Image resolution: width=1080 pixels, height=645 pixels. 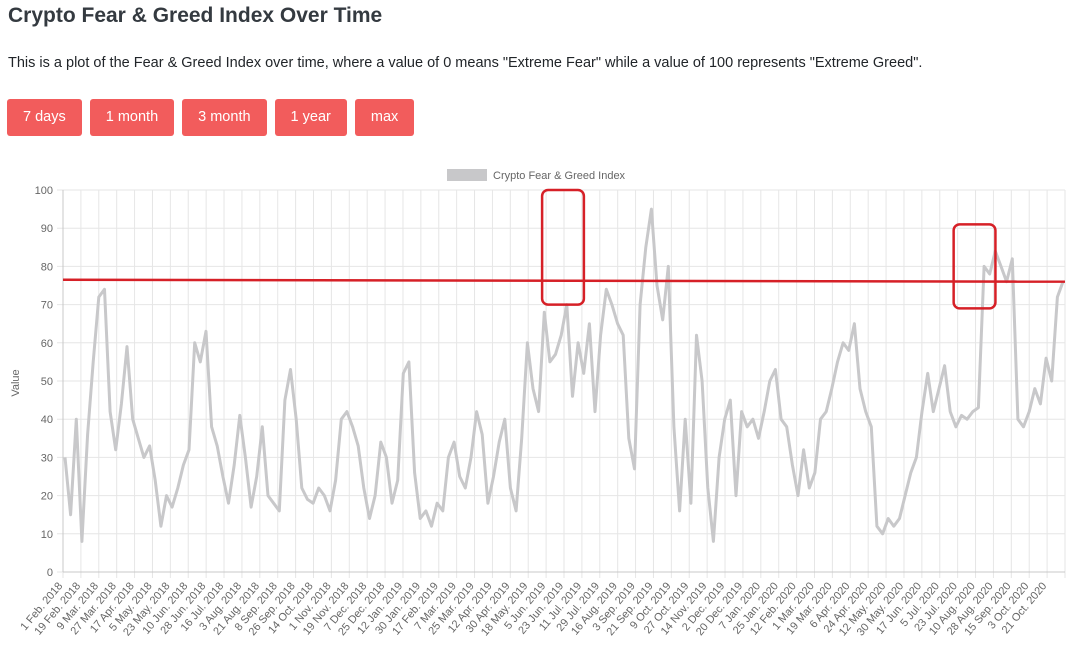 I want to click on y-tick-label: 40, so click(x=47, y=420).